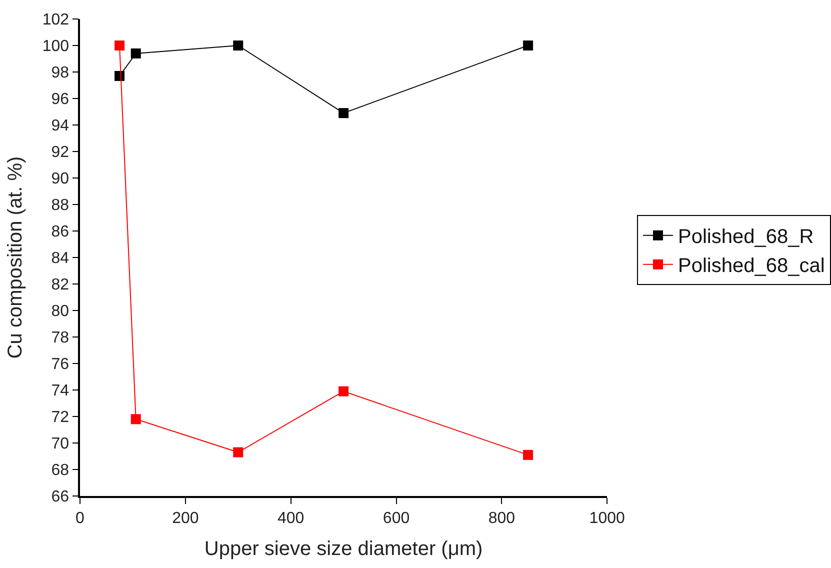  What do you see at coordinates (60, 99) in the screenshot?
I see `y-tick-label: 96` at bounding box center [60, 99].